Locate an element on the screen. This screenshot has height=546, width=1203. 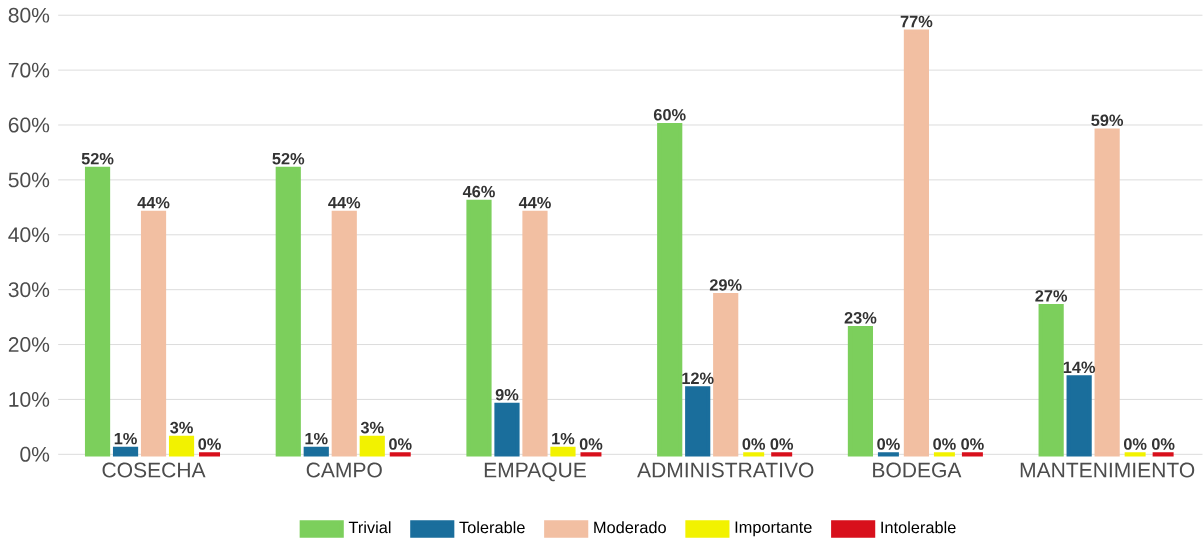
y-tick-label: 60% is located at coordinates (29, 125).